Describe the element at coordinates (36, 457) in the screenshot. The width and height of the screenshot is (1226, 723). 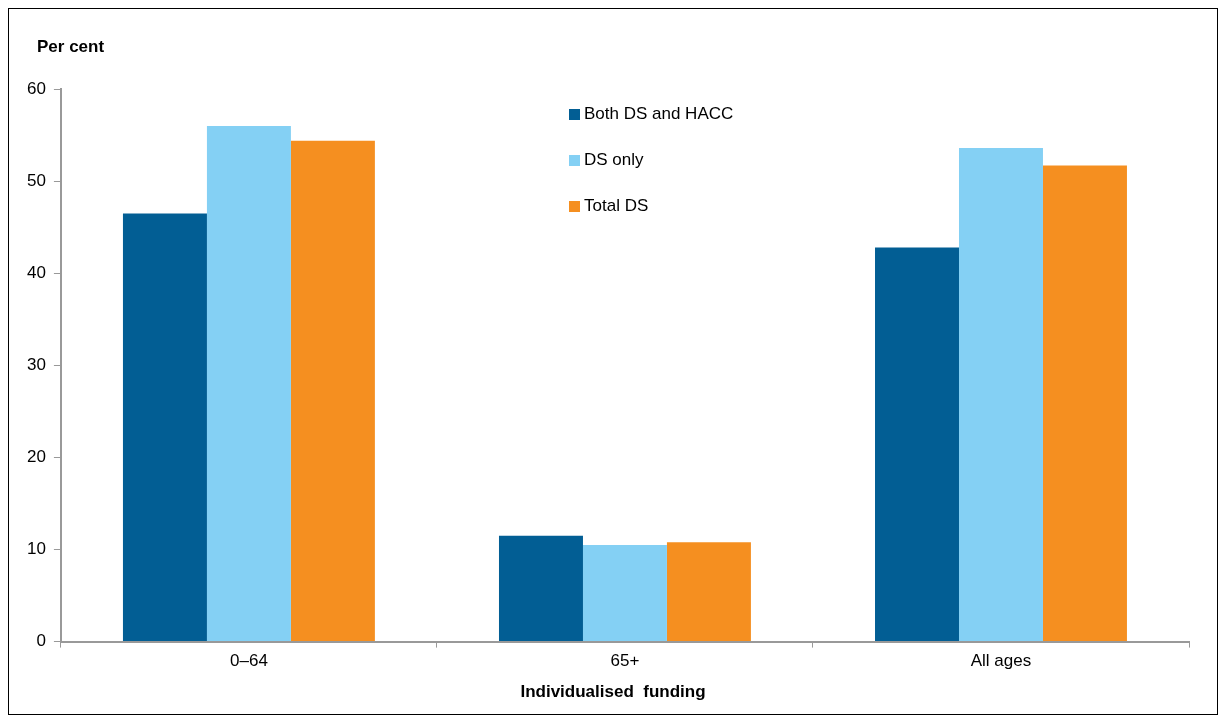
I see `y-tick-label: 20` at that location.